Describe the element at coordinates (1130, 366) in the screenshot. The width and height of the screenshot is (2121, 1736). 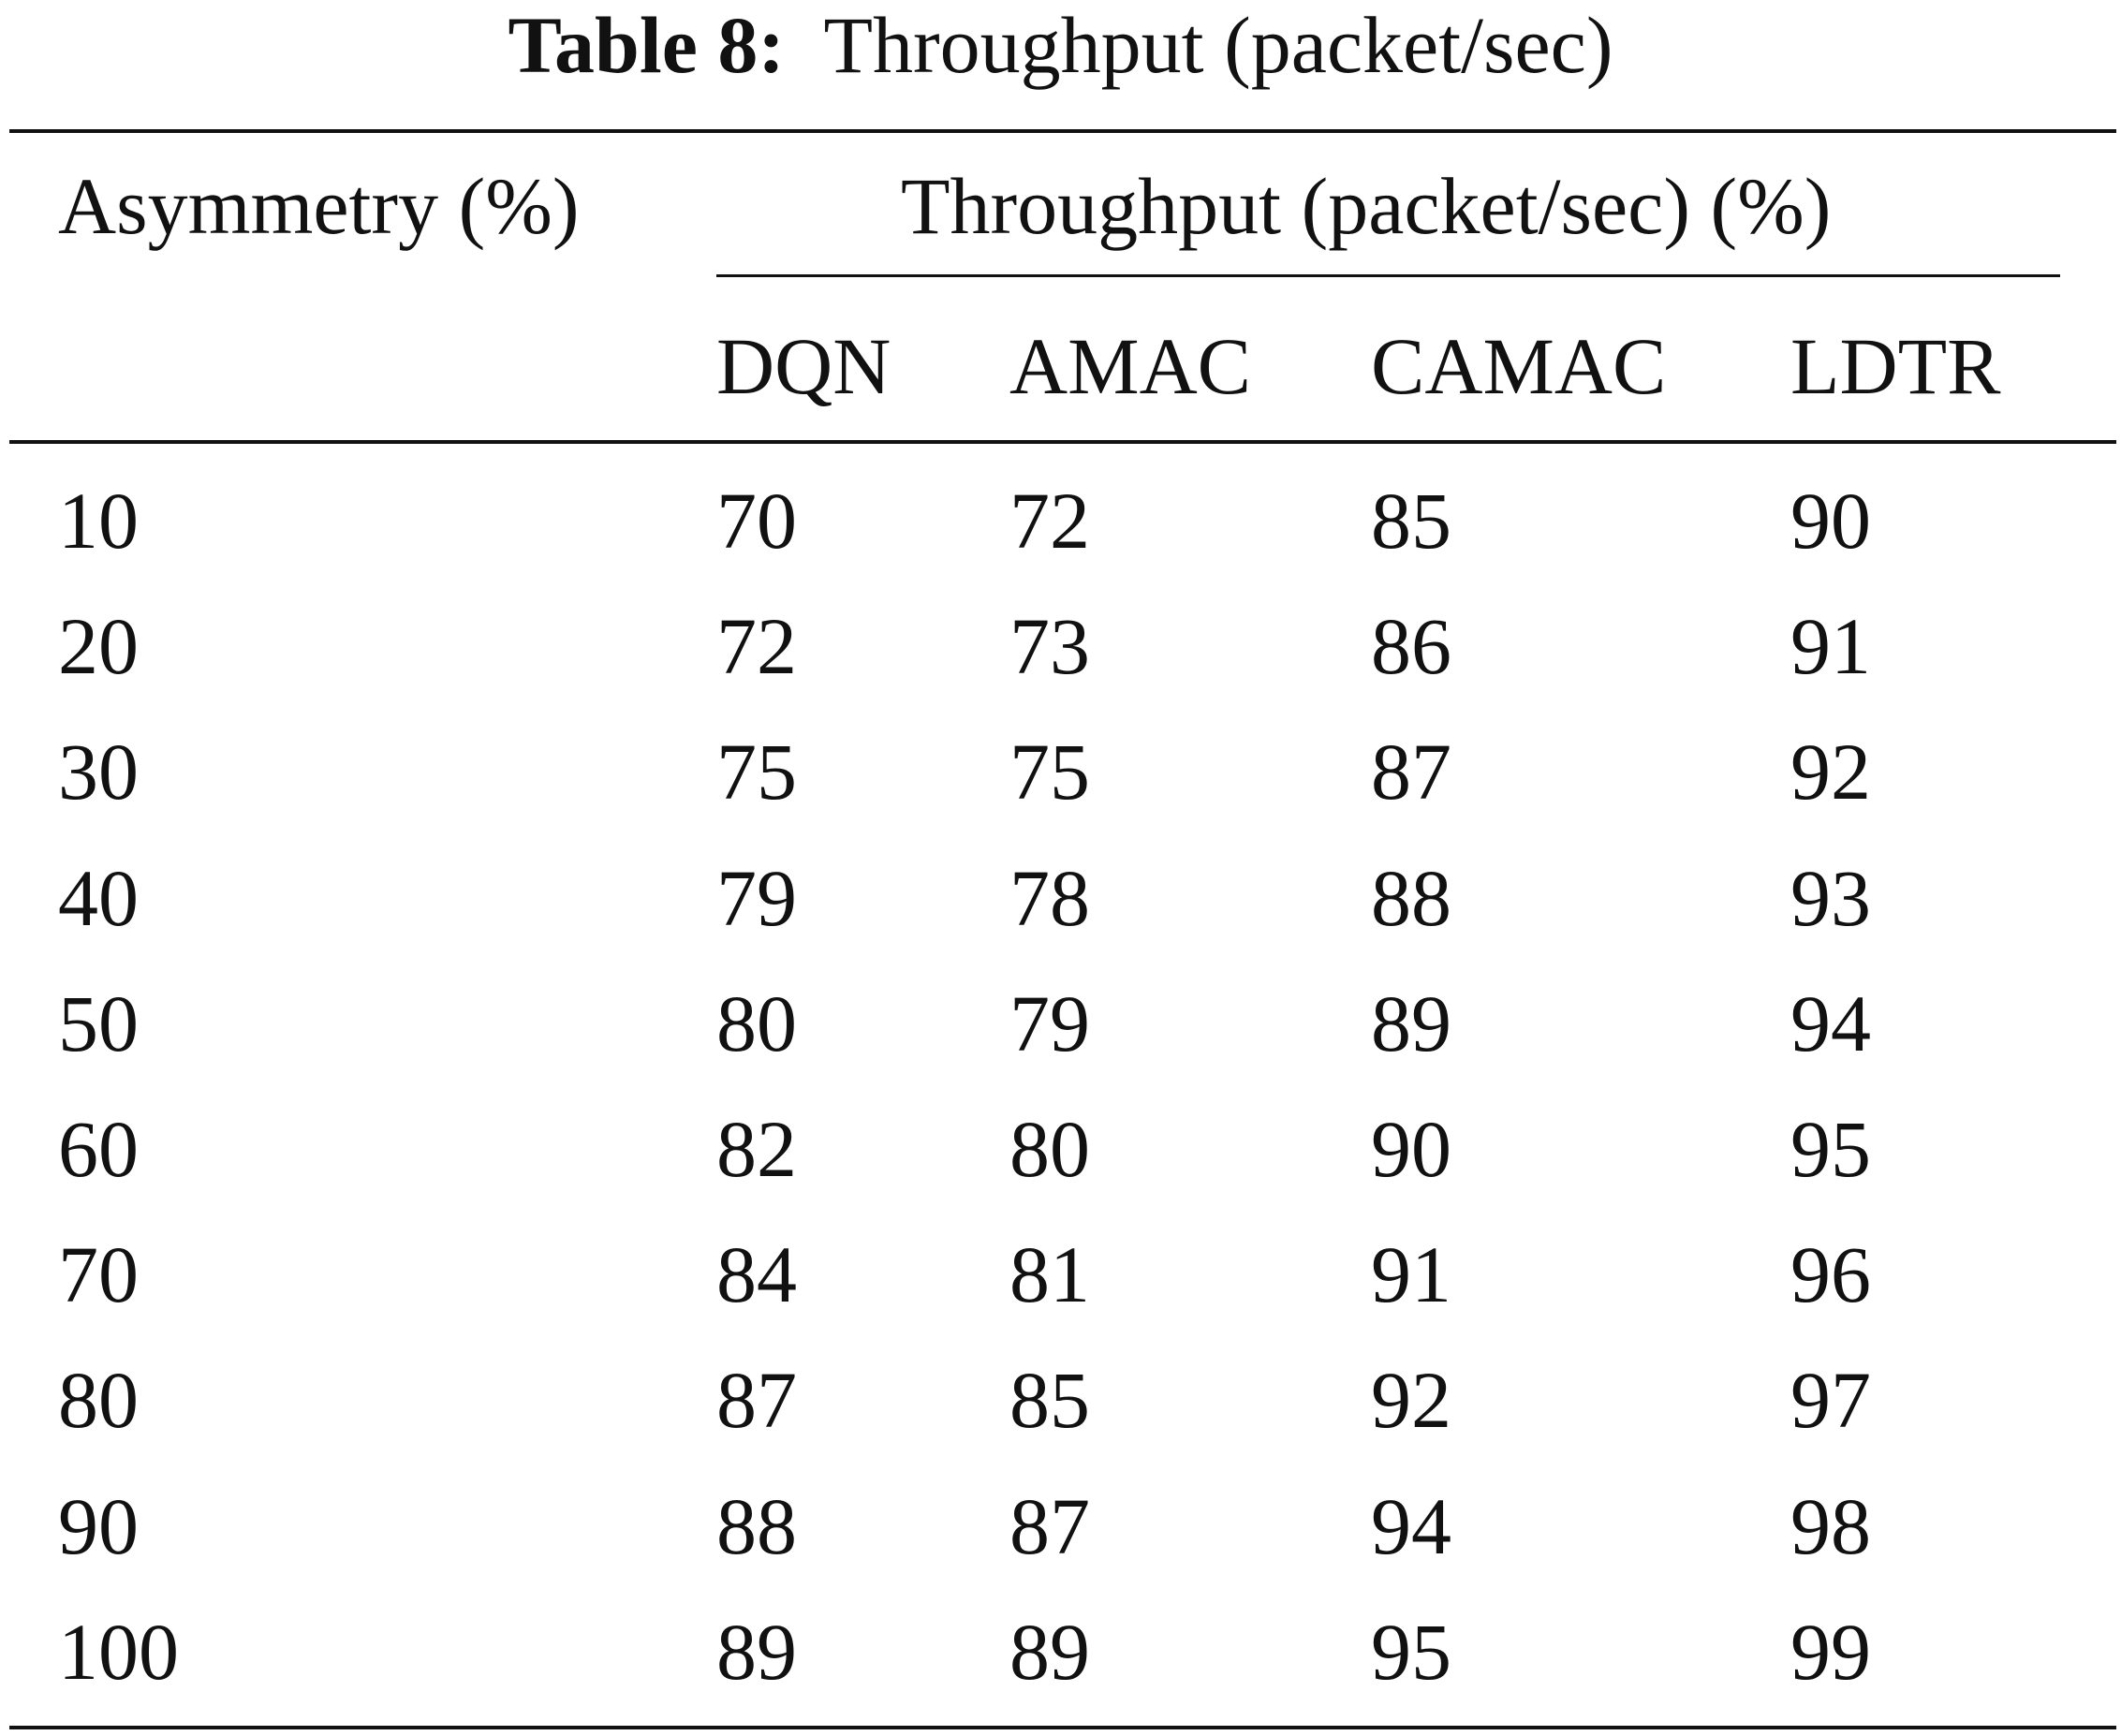
I see `column-header-amac: AMAC` at that location.